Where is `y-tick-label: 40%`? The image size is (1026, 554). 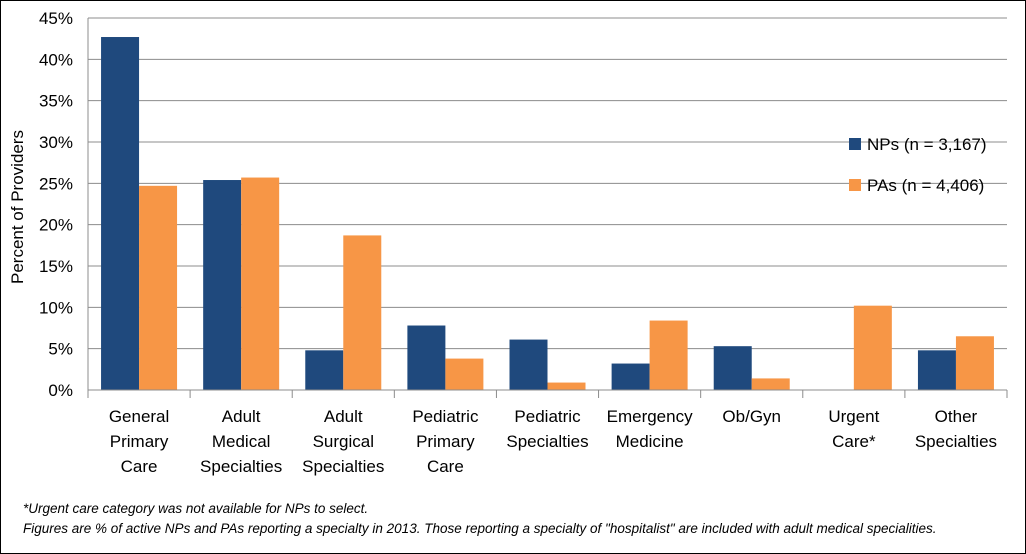
y-tick-label: 40% is located at coordinates (56, 59).